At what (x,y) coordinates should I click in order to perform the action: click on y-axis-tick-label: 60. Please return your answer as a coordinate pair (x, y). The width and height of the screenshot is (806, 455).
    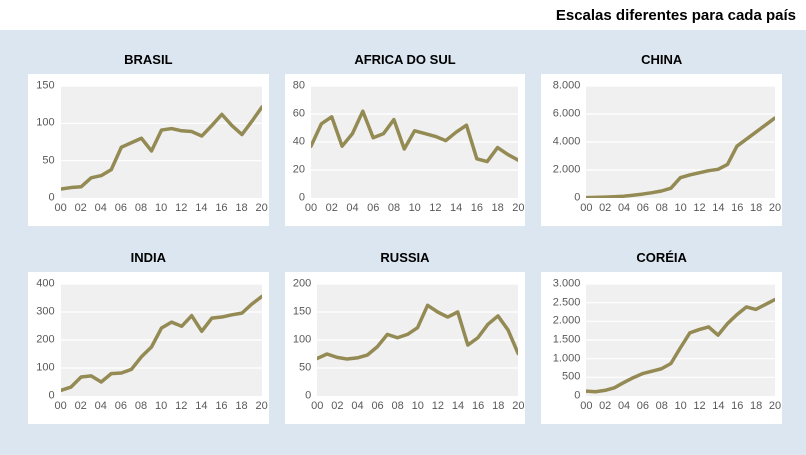
    Looking at the image, I should click on (299, 113).